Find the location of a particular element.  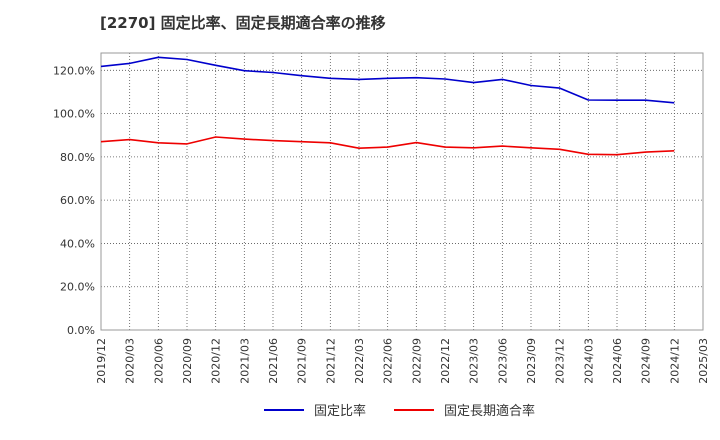

x-tick-label: 2025/03 is located at coordinates (703, 361).